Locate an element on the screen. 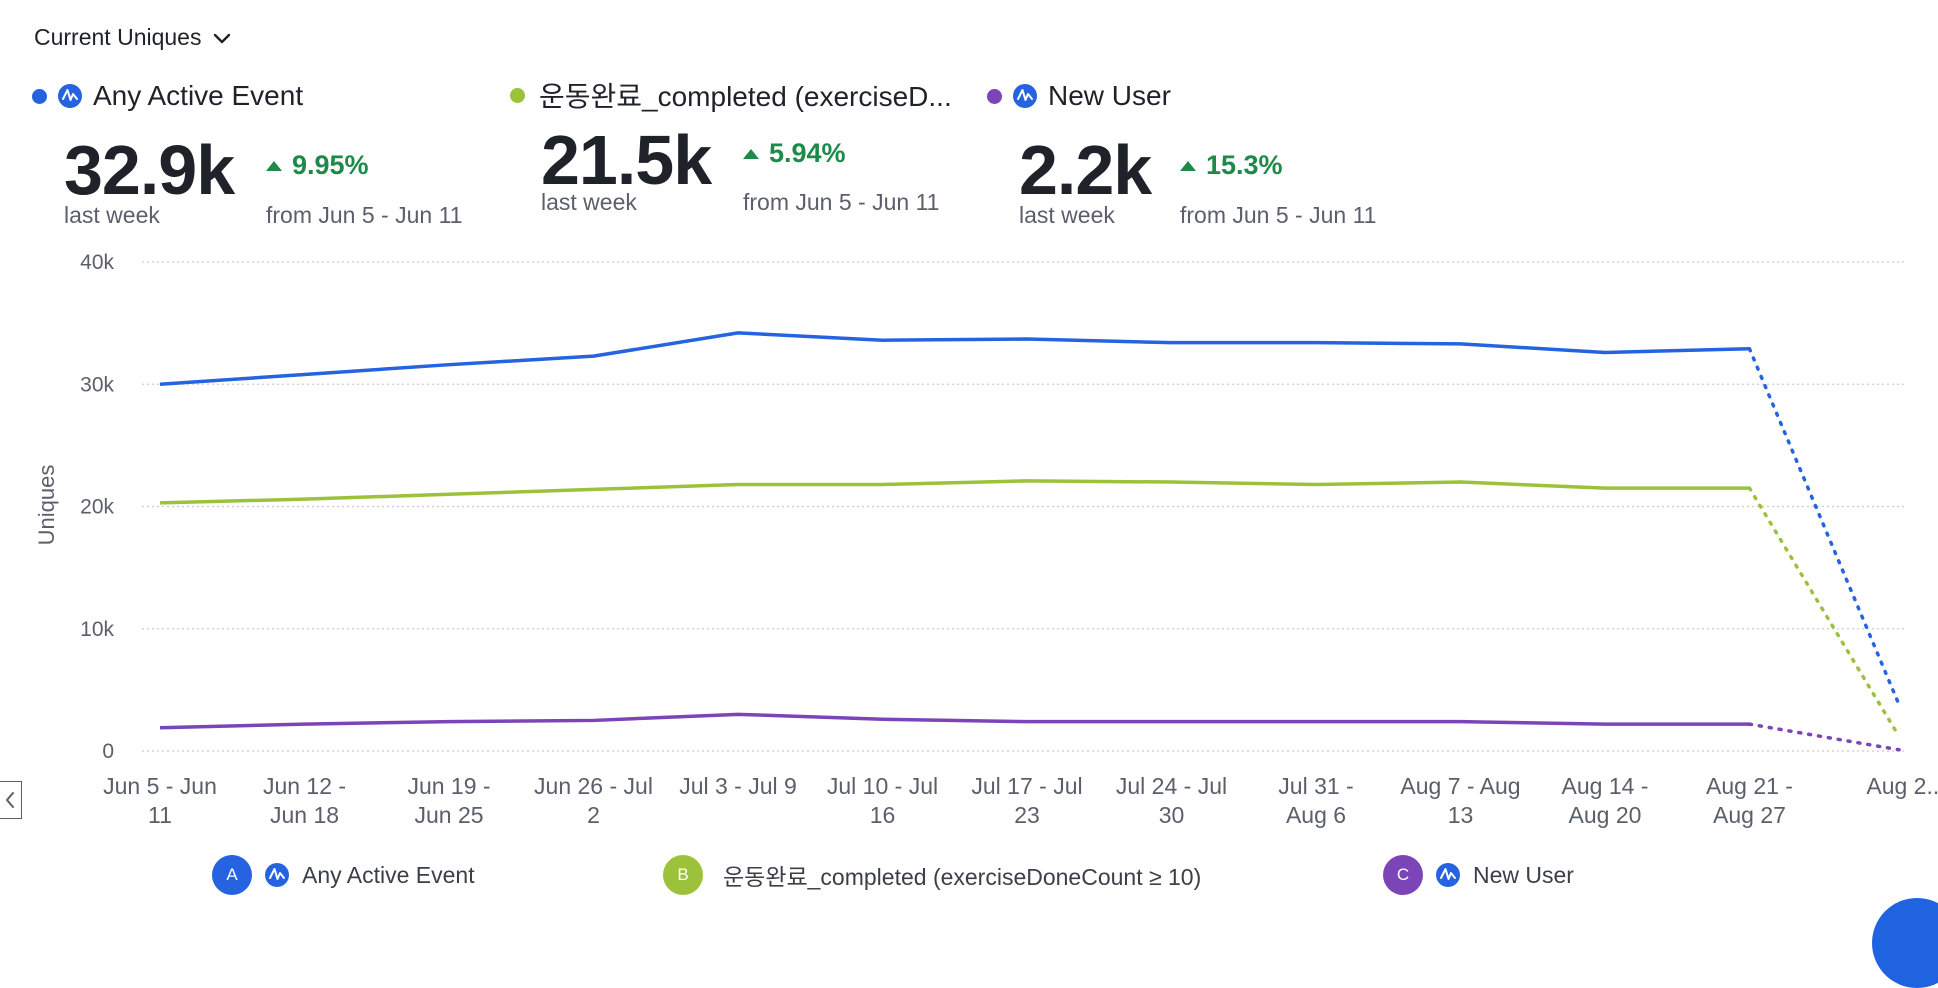 The image size is (1938, 988). y-tick-label: 0 is located at coordinates (108, 751).